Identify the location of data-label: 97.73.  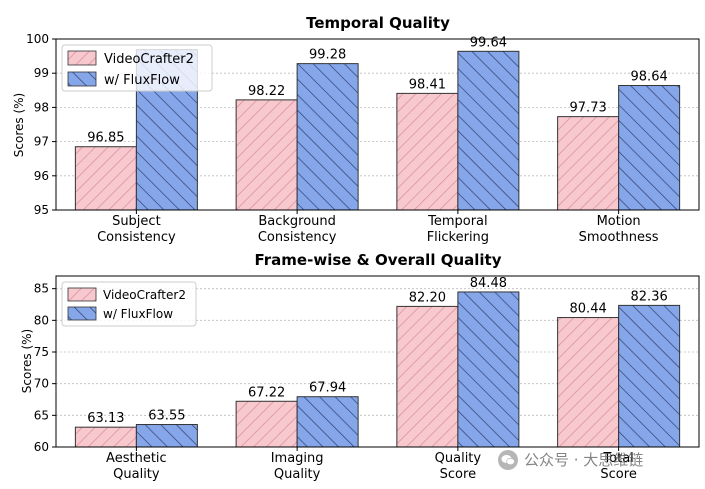
(588, 108).